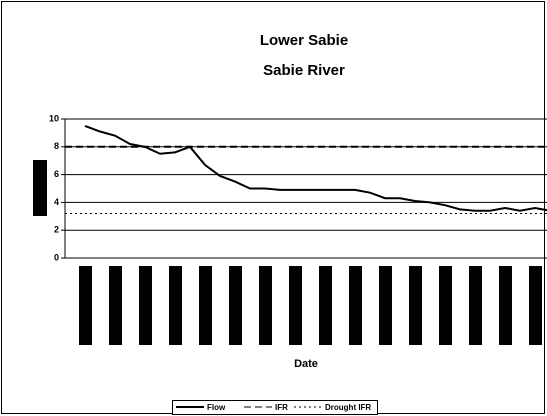  Describe the element at coordinates (348, 407) in the screenshot. I see `legend-label: Drought IFR` at that location.